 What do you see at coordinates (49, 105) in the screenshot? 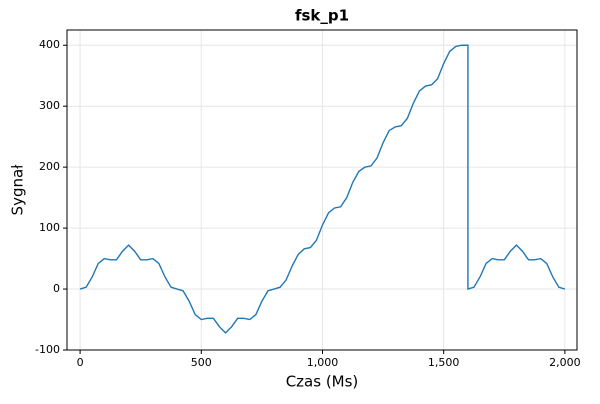
I see `y-tick-label: 300` at bounding box center [49, 105].